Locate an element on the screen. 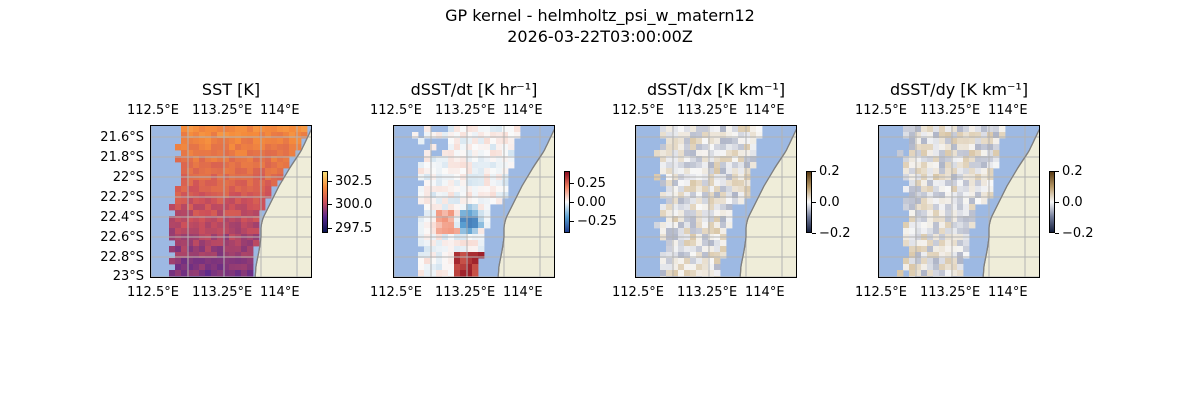 This screenshot has height=400, width=1200. colorbar-tick-label: 0.0 is located at coordinates (1072, 202).